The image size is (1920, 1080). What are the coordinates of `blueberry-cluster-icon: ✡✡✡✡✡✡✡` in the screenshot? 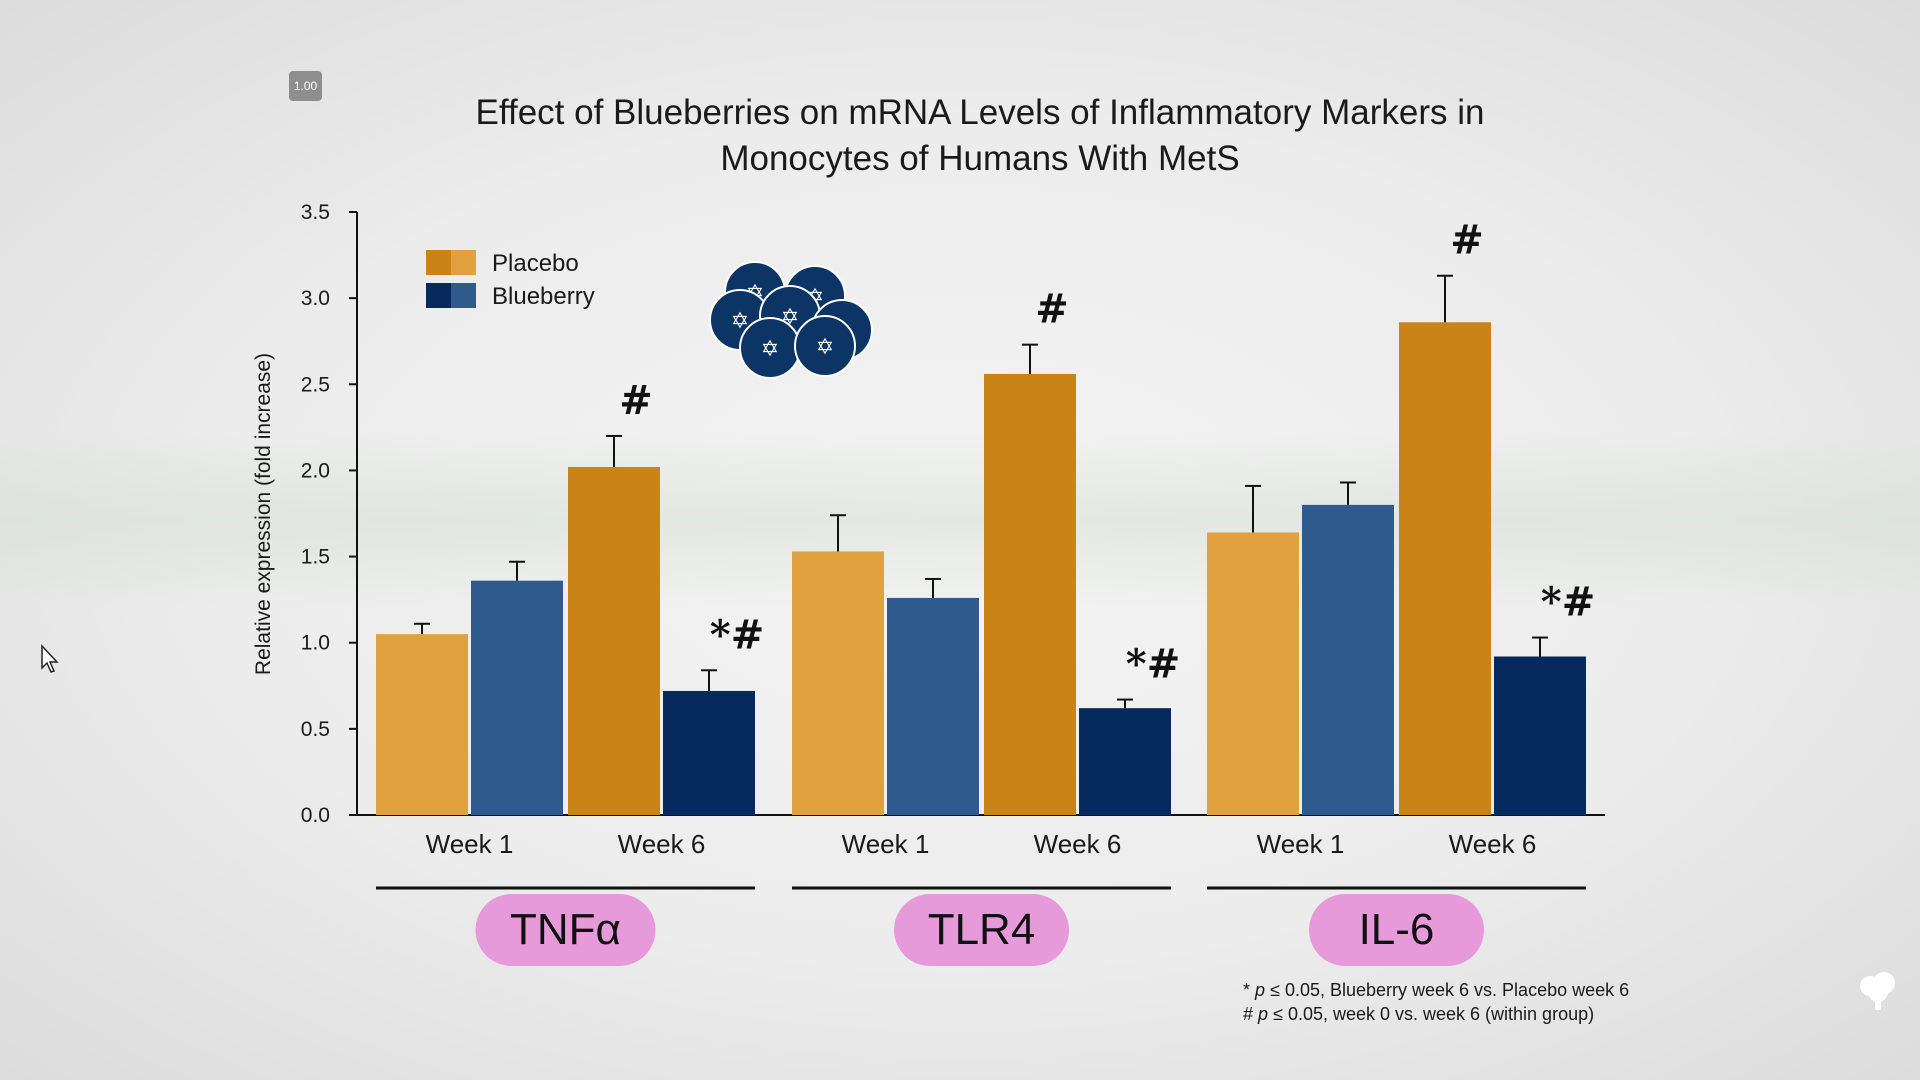 It's located at (791, 320).